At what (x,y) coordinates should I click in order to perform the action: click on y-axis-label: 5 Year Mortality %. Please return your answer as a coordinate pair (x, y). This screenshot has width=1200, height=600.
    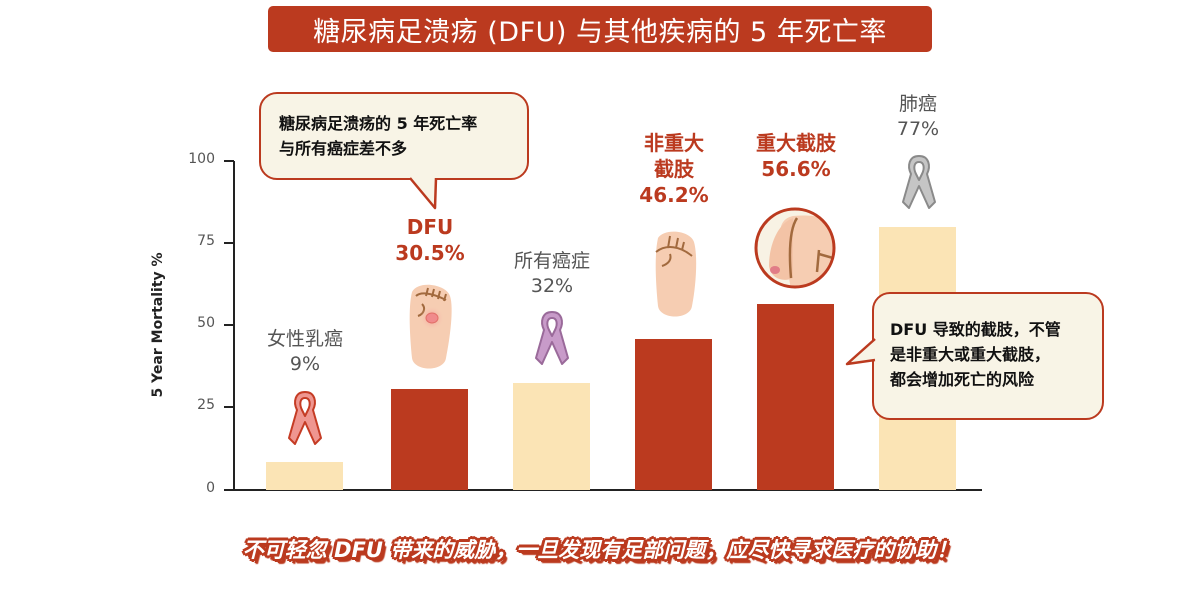
    Looking at the image, I should click on (158, 325).